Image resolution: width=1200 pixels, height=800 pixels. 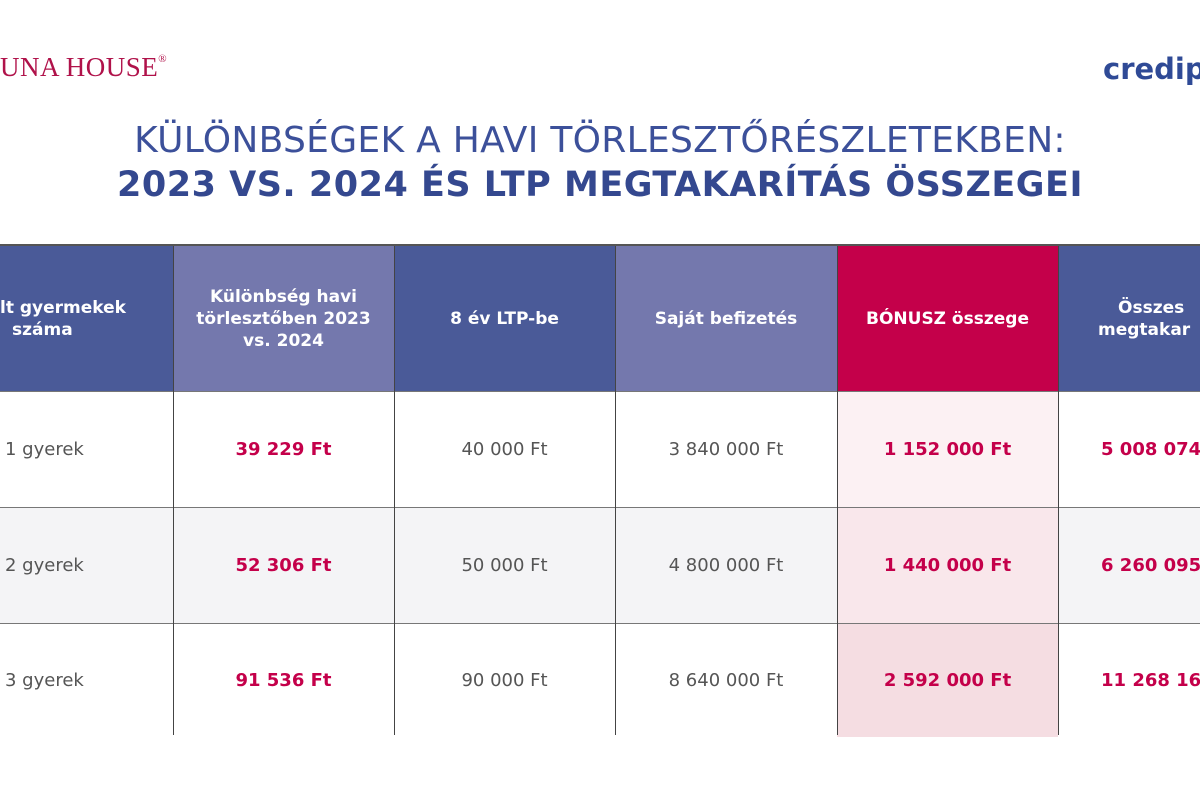 I want to click on header-text: megtakar, so click(x=1144, y=329).